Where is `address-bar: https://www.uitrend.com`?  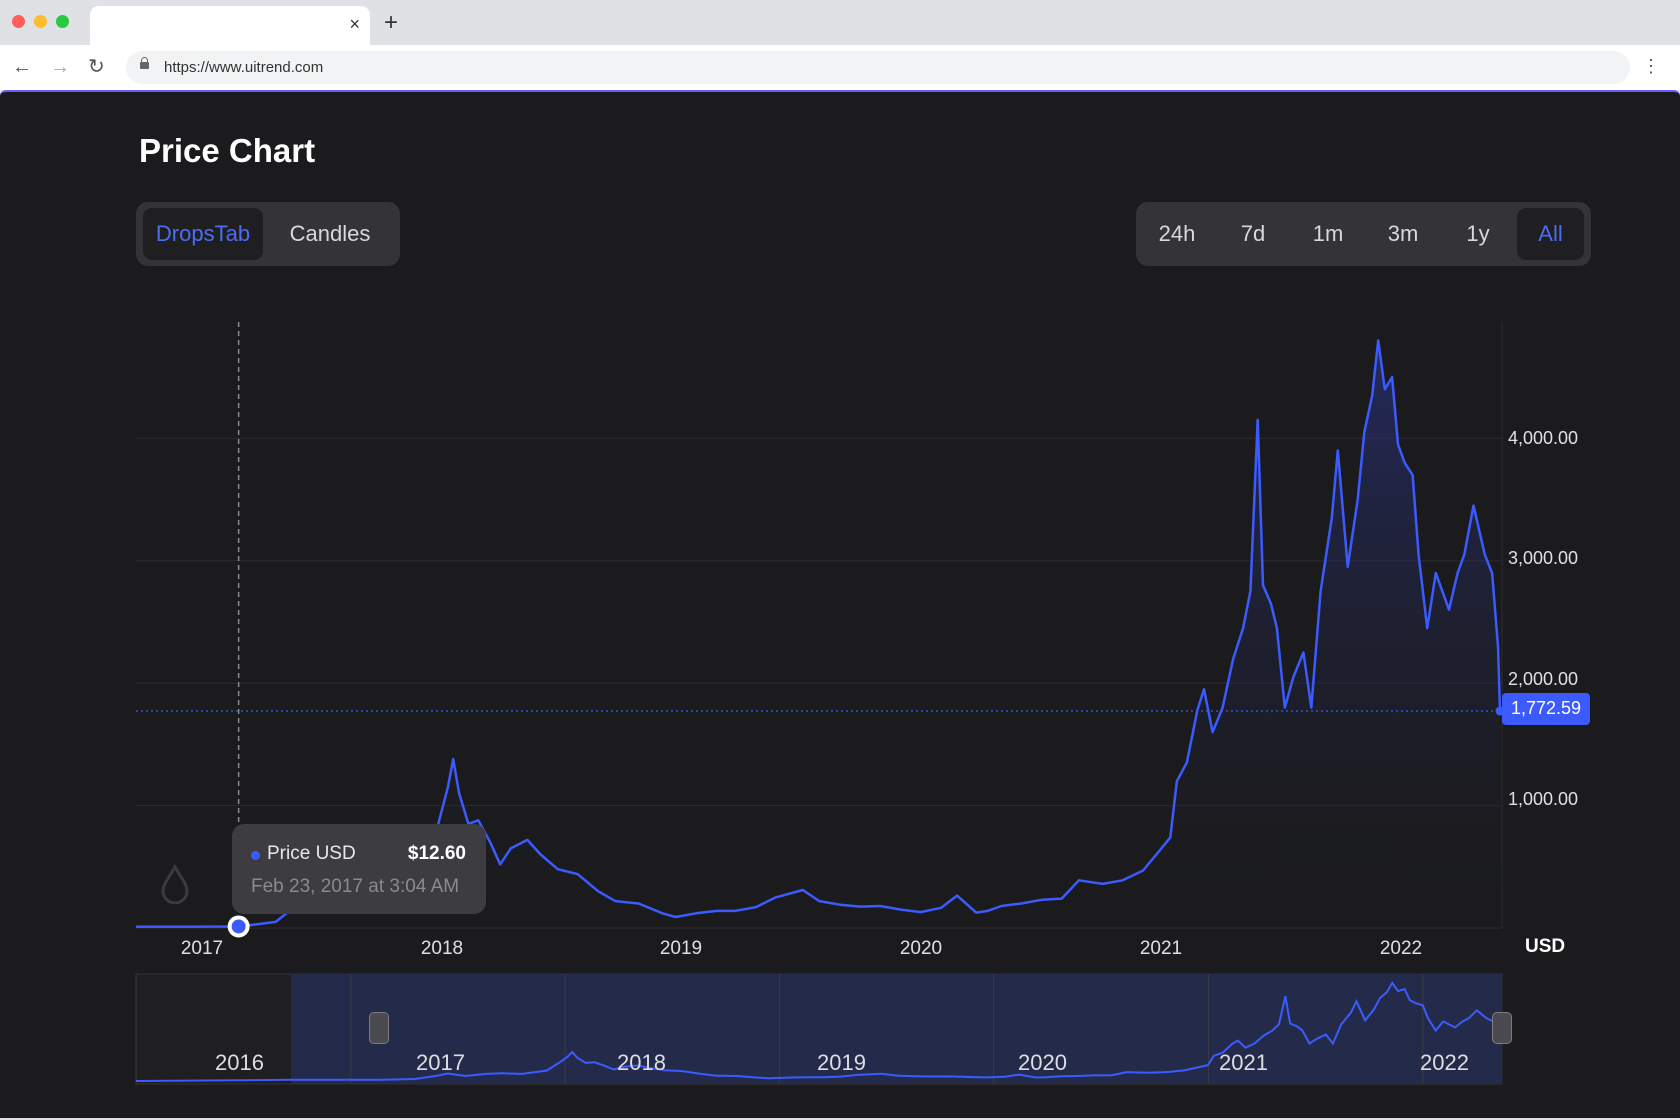 address-bar: https://www.uitrend.com is located at coordinates (878, 67).